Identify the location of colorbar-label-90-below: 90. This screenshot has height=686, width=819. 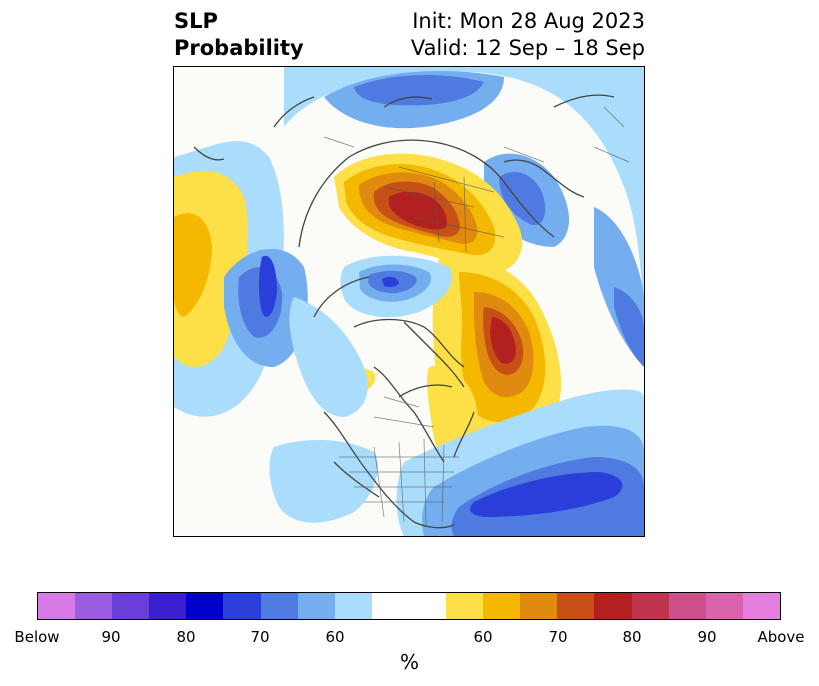
(111, 637).